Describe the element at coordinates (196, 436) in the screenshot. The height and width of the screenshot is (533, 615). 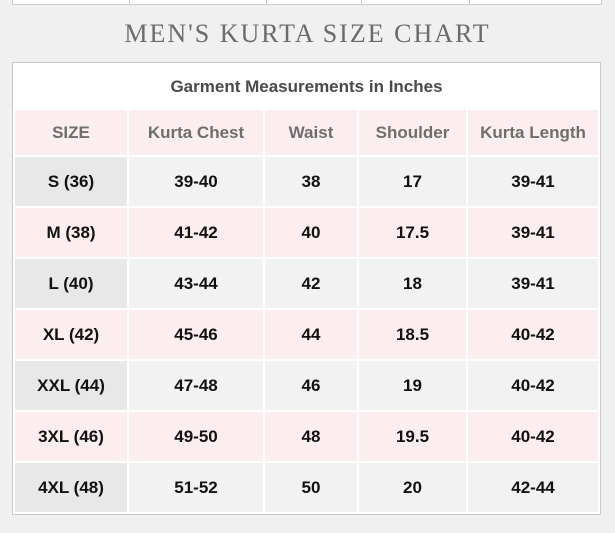
I see `cell-kurta-chest: 49-50` at that location.